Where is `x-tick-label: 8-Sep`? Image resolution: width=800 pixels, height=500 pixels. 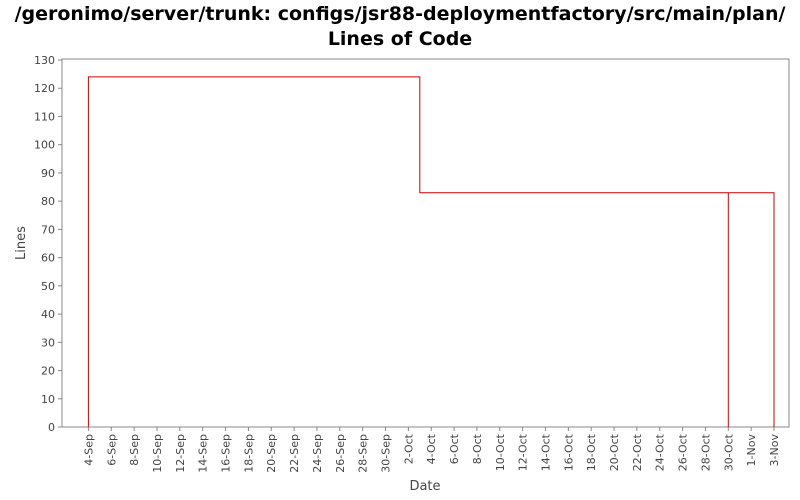
x-tick-label: 8-Sep is located at coordinates (134, 450).